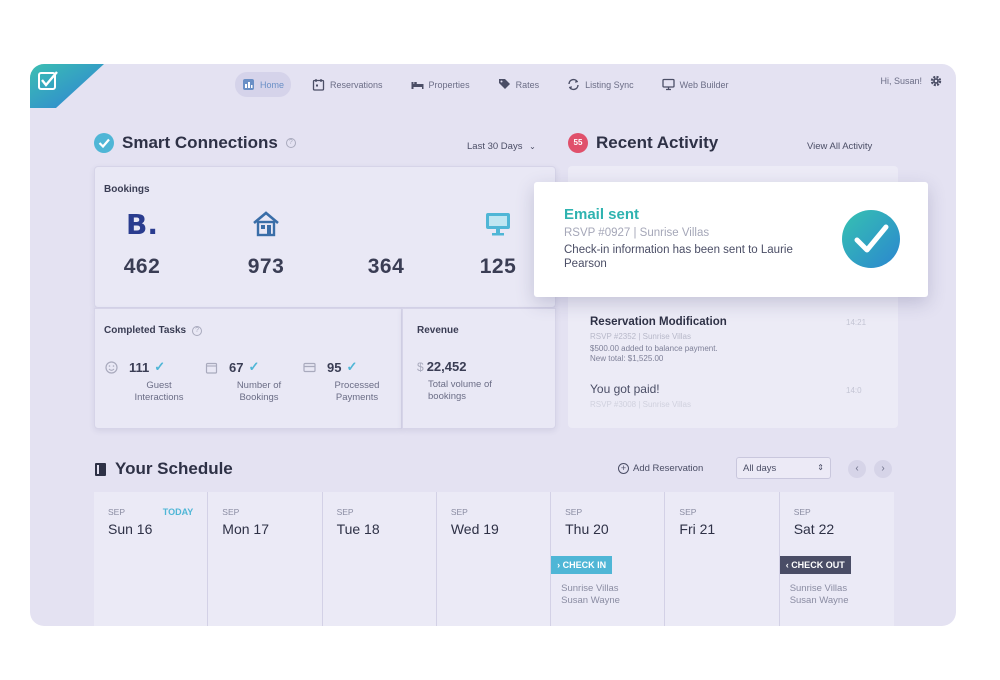 The image size is (1000, 680). I want to click on bookings-card: Bookings B. 462 973 364 125, so click(325, 237).